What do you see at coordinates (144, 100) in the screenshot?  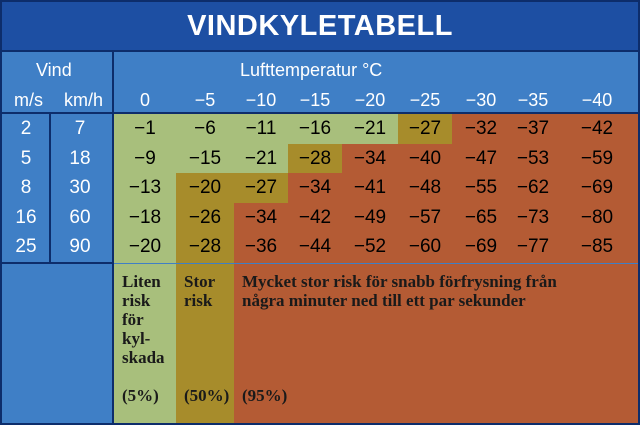 I see `temperature-header: 0` at bounding box center [144, 100].